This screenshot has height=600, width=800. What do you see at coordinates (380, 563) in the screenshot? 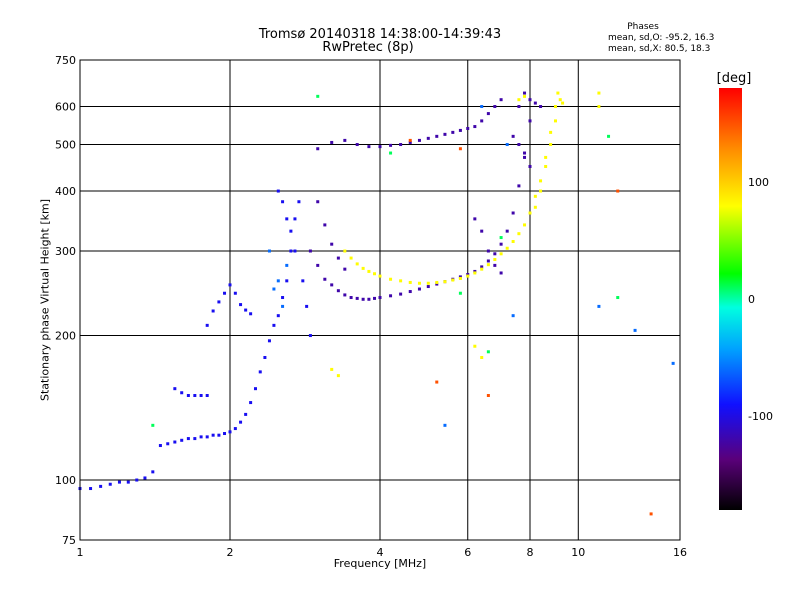
I see `x-axis-label: Frequency [MHz]` at bounding box center [380, 563].